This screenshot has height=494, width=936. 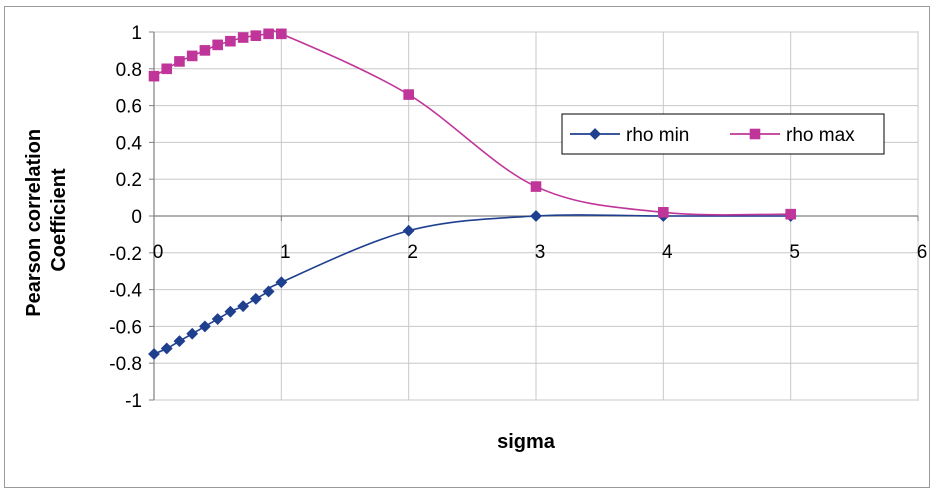 I want to click on legend-label: rho max, so click(x=820, y=135).